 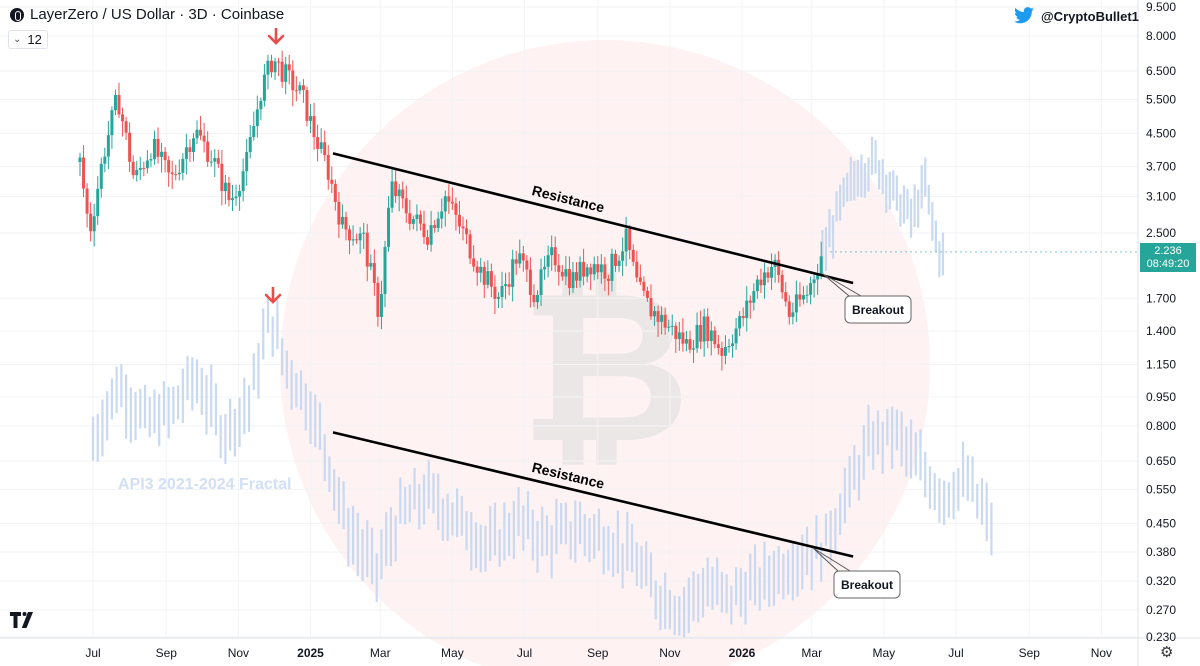 What do you see at coordinates (28, 39) in the screenshot?
I see `interval-selector: ⌄ 12` at bounding box center [28, 39].